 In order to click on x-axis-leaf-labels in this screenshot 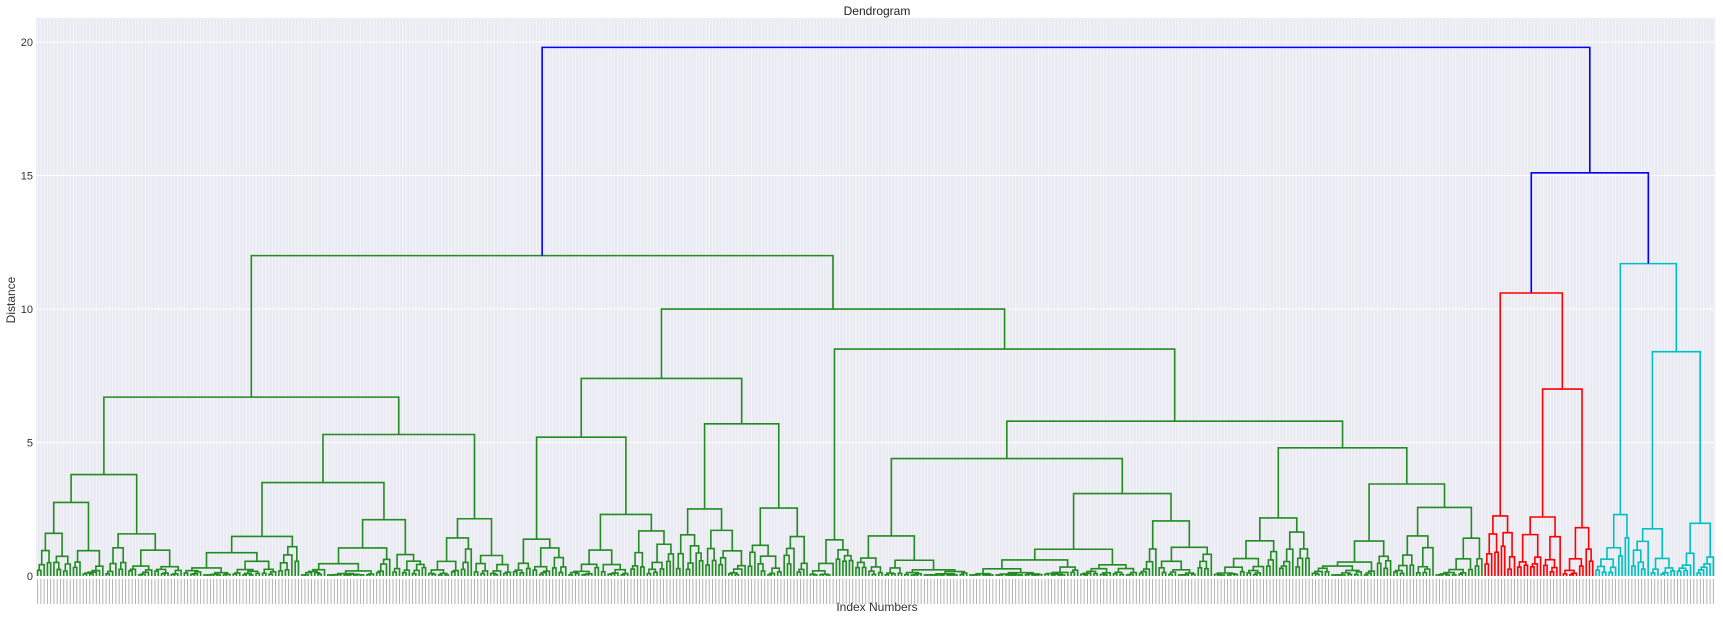, I will do `click(875, 591)`.